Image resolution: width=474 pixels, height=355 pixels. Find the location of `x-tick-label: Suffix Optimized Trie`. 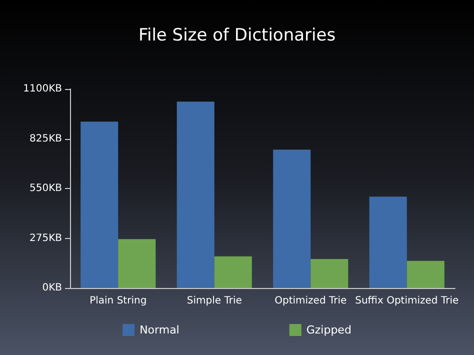

x-tick-label: Suffix Optimized Trie is located at coordinates (407, 301).